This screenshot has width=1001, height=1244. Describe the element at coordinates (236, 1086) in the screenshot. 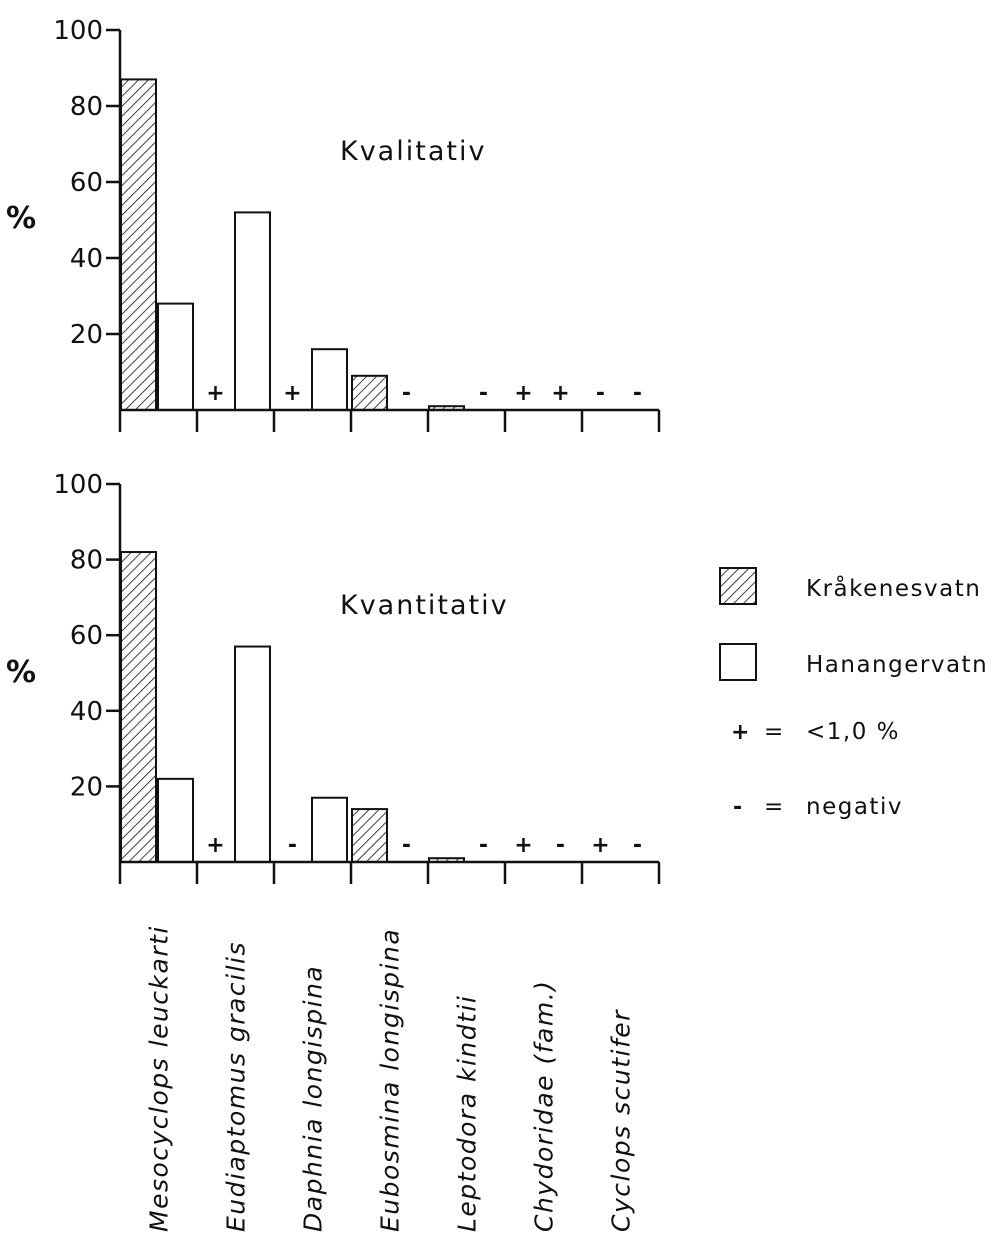

I see `category-label: Eudiaptomus gracilis` at that location.